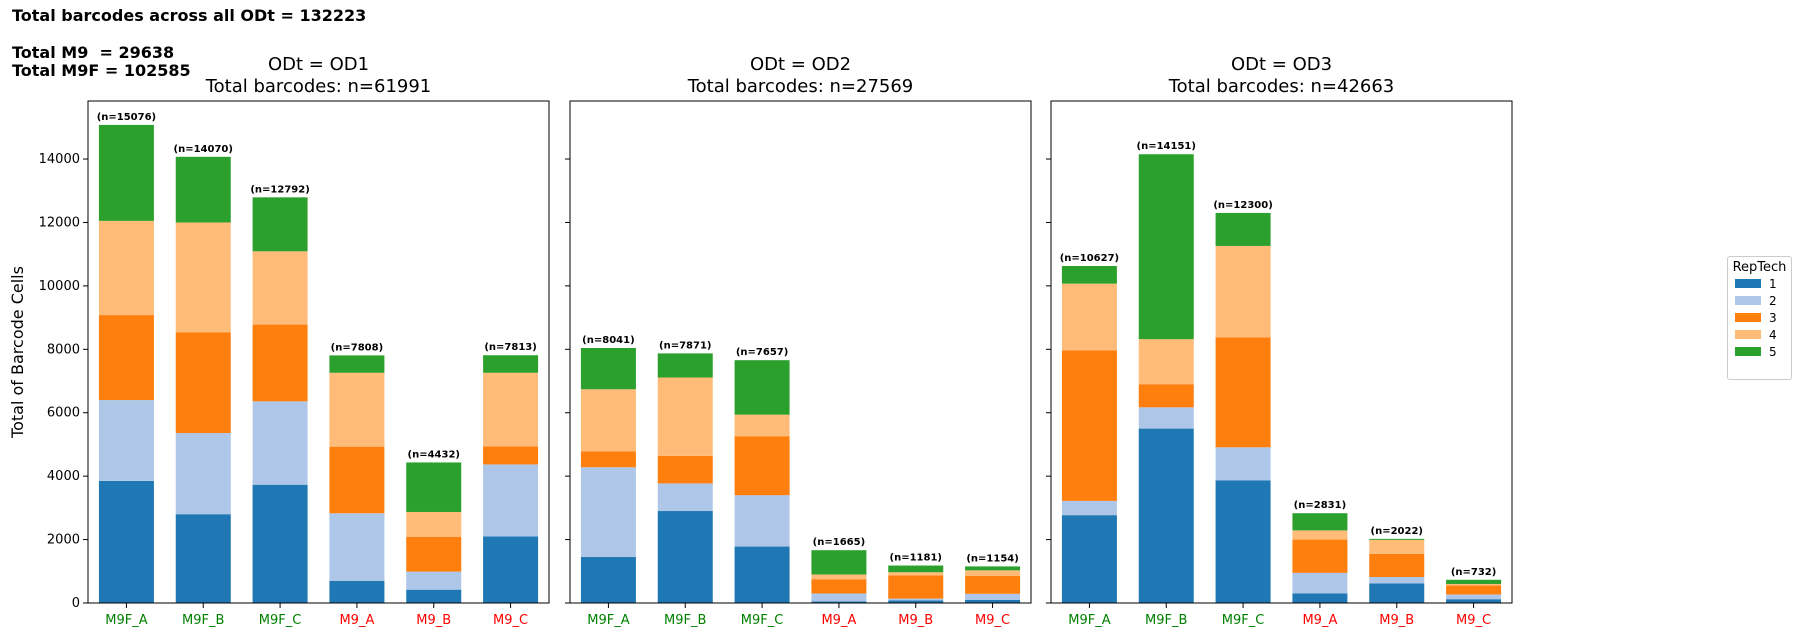  What do you see at coordinates (318, 64) in the screenshot?
I see `panel-title-1-line-1: ODt = OD1` at bounding box center [318, 64].